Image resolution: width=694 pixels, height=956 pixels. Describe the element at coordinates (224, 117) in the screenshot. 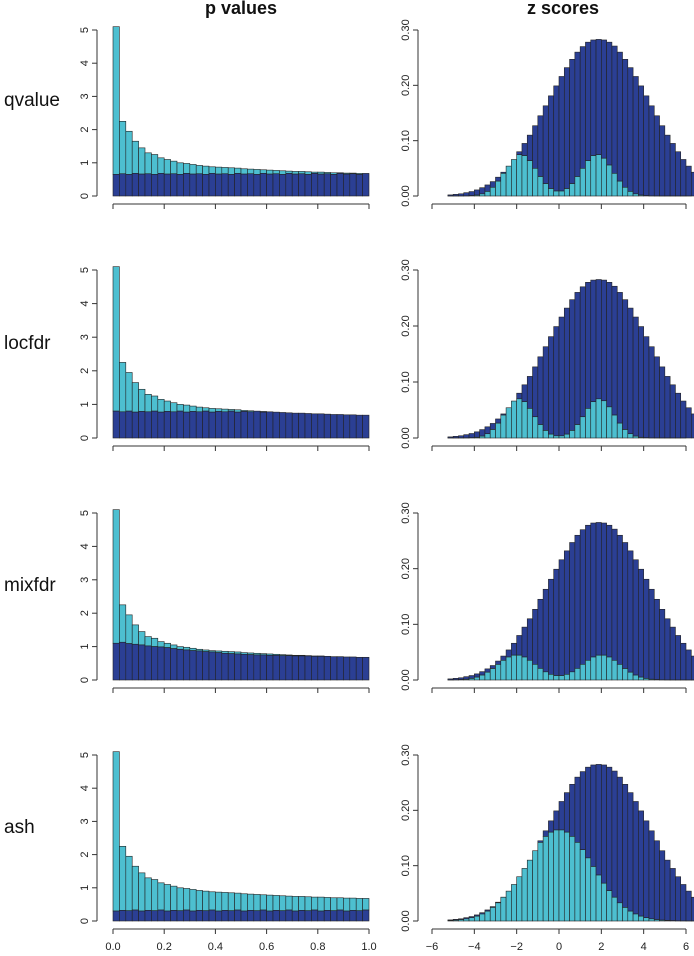

I see `panel-p-qvalue: 0 1 2 3 4 5` at that location.